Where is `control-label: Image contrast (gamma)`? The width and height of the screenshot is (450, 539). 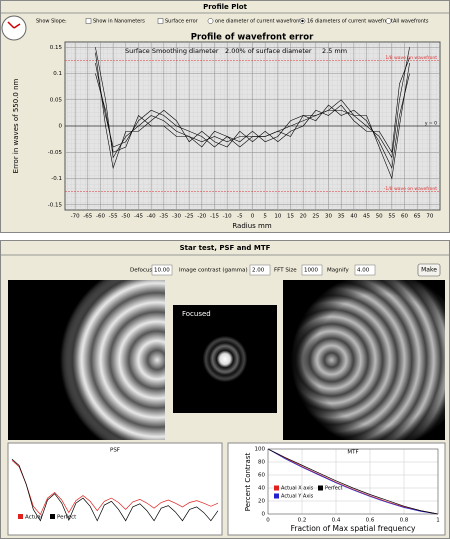 control-label: Image contrast (gamma) is located at coordinates (213, 271).